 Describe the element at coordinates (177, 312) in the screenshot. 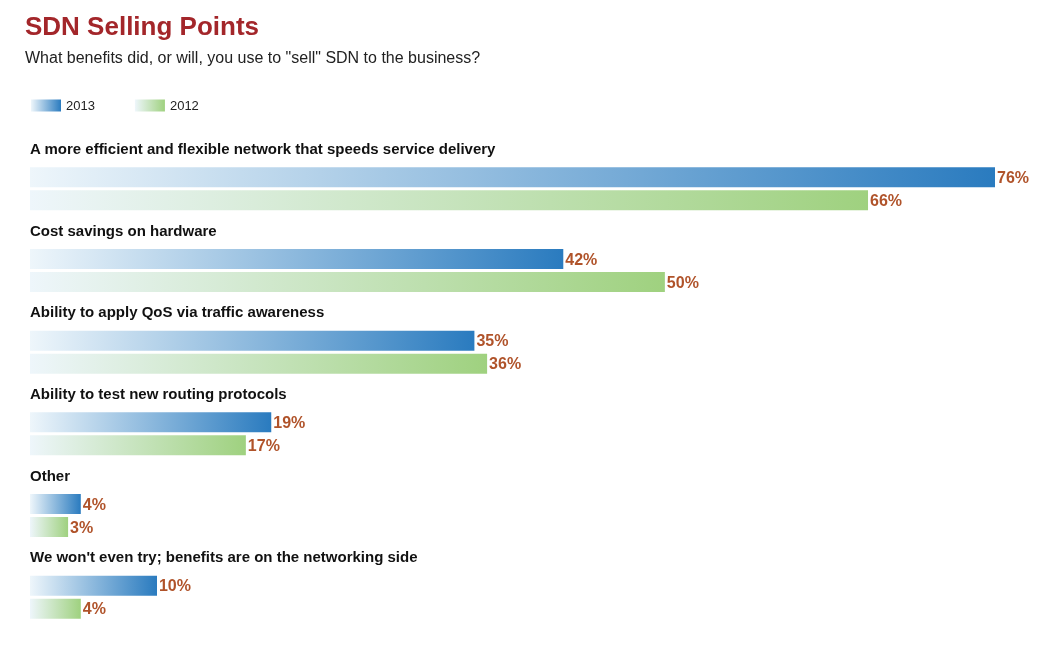

I see `y-tick-label: Ability to apply QoS via traffic awareness` at that location.